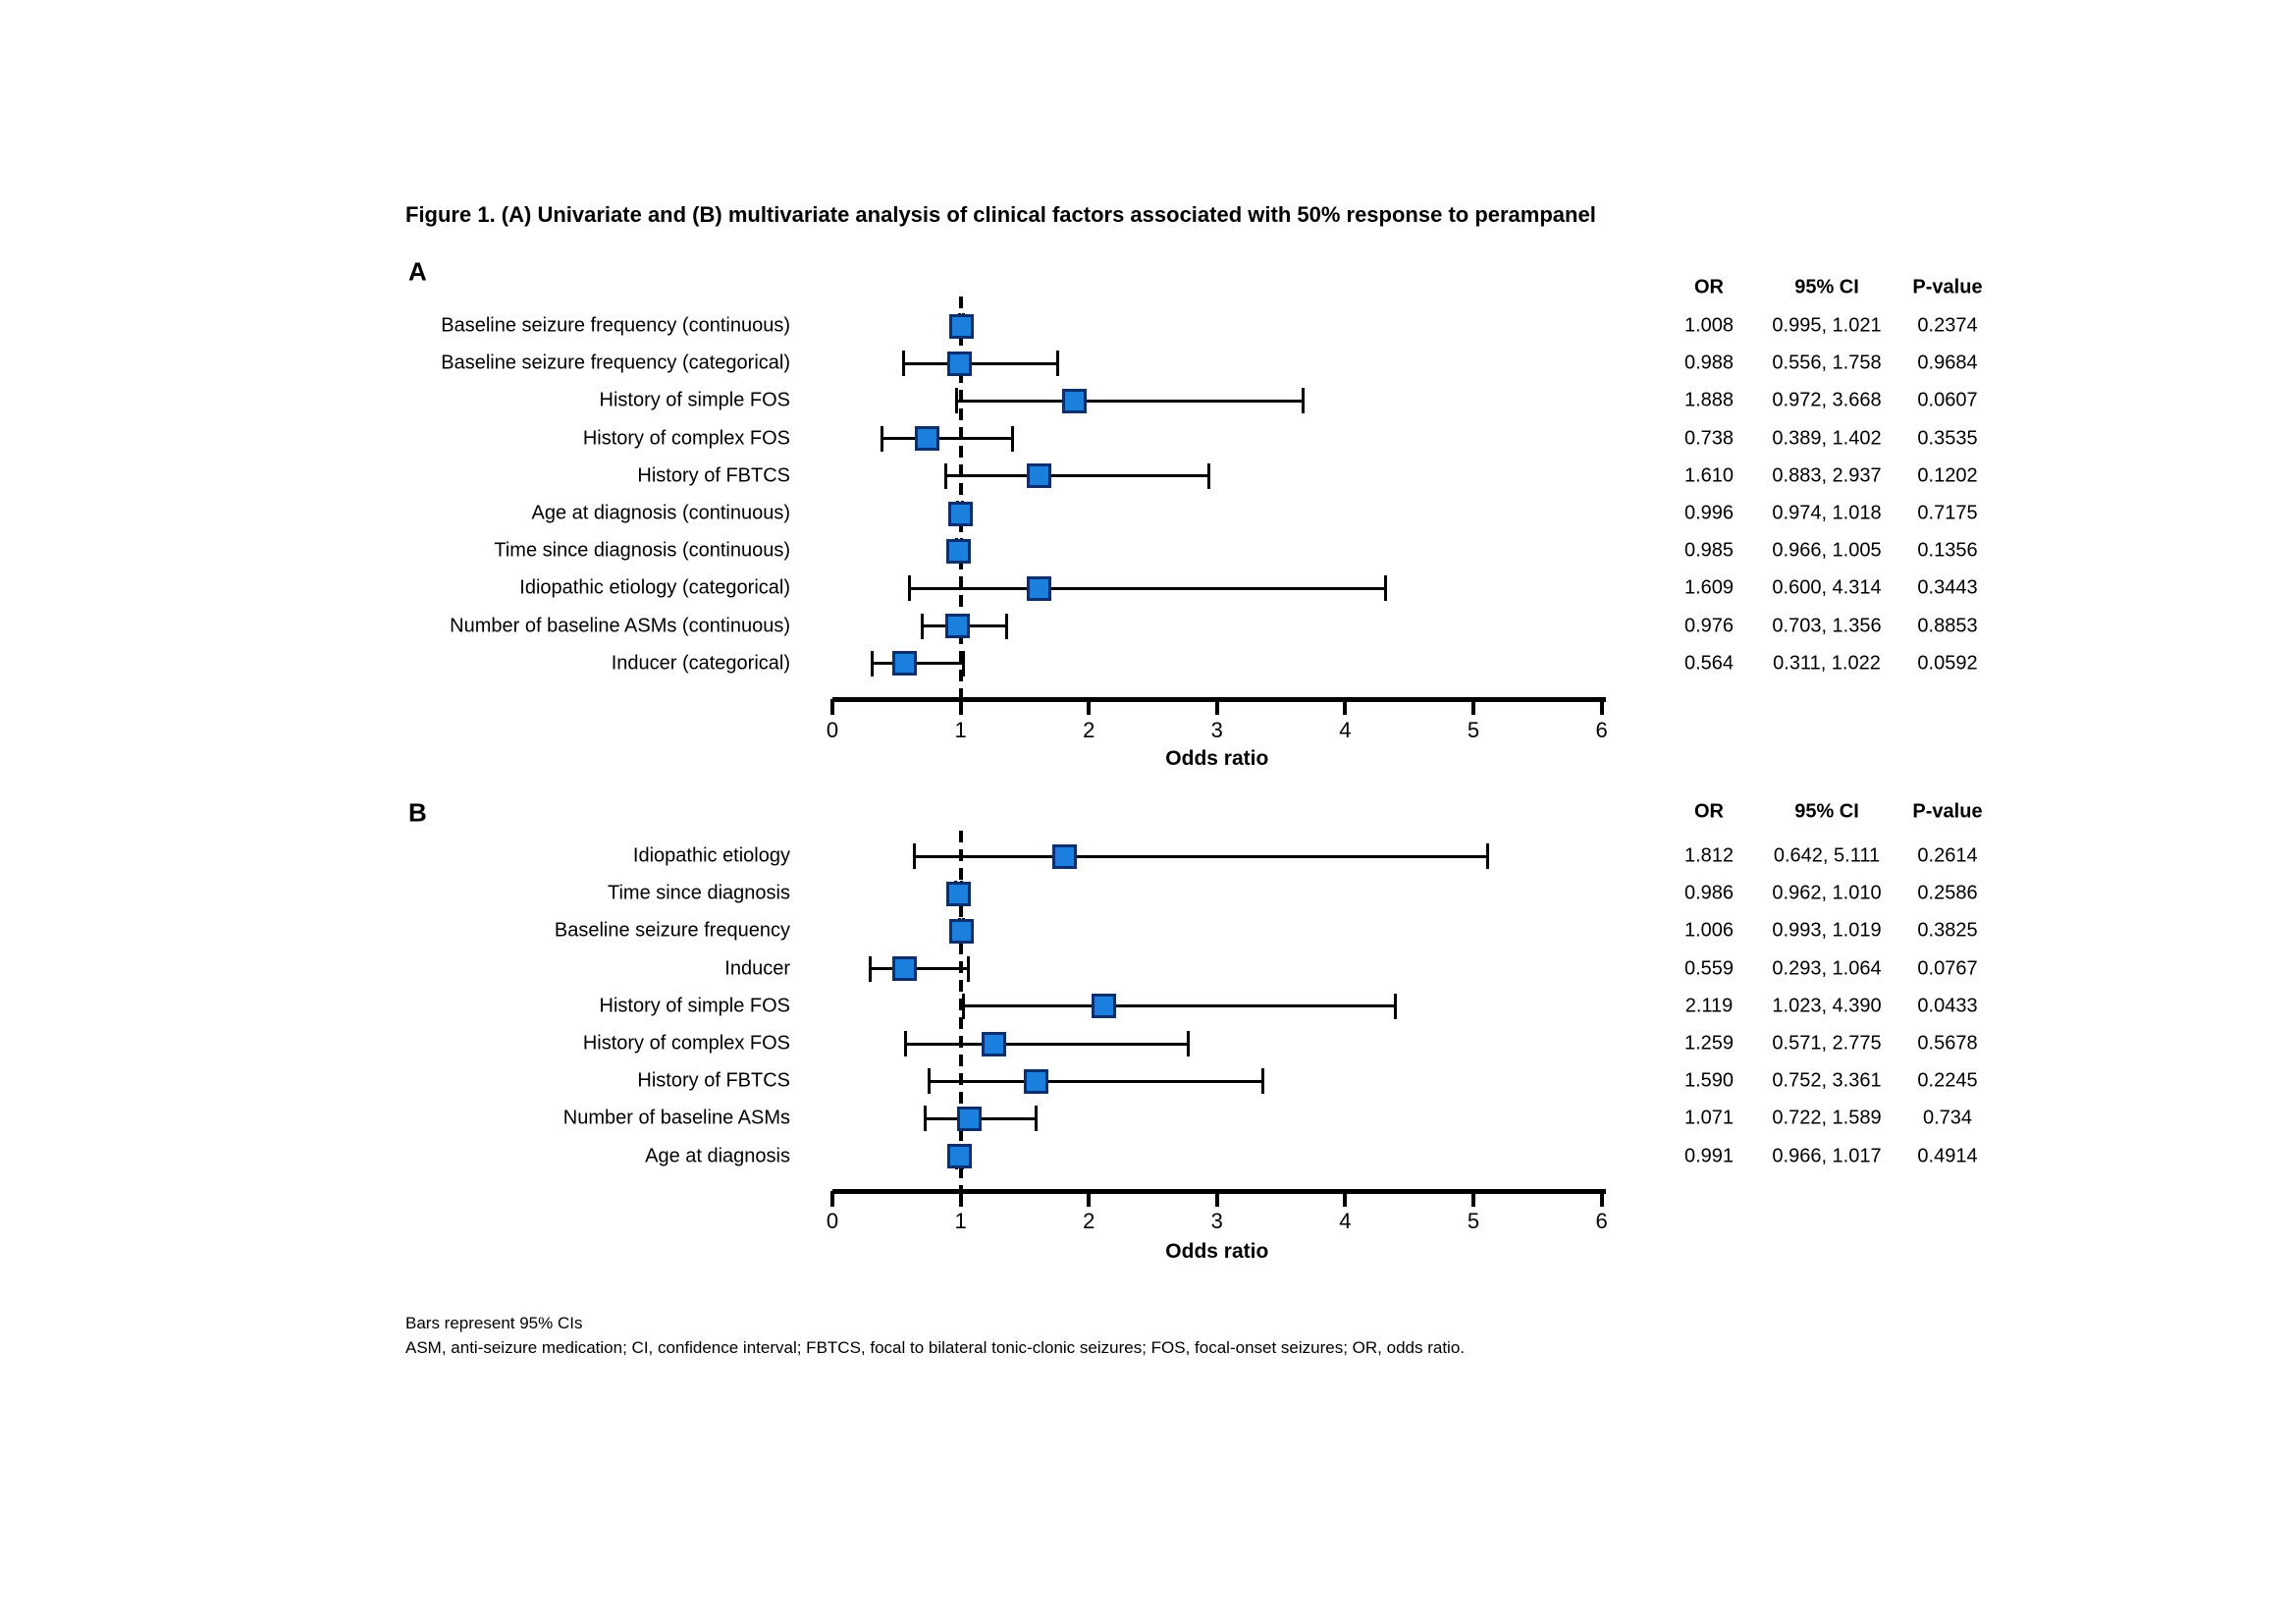  What do you see at coordinates (620, 626) in the screenshot?
I see `row-label: Number of baseline ASMs (continuous)` at bounding box center [620, 626].